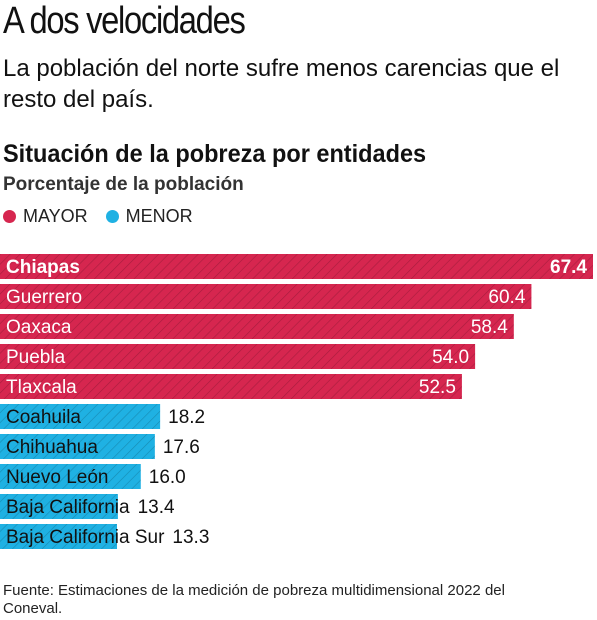 Image resolution: width=597 pixels, height=620 pixels. Describe the element at coordinates (190, 537) in the screenshot. I see `value-label-10: 13.3` at that location.